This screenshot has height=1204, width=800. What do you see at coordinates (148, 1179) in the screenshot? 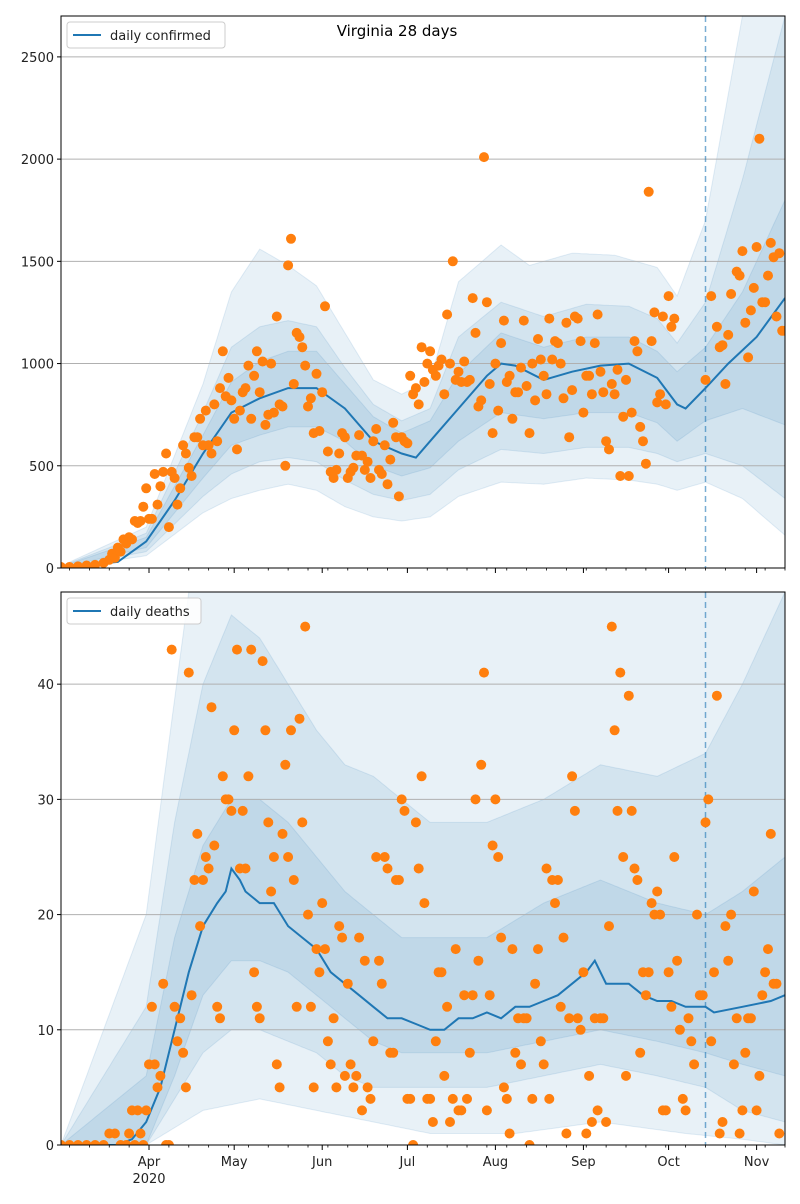
I see `deaths-x-year-label: 2020` at bounding box center [148, 1179].